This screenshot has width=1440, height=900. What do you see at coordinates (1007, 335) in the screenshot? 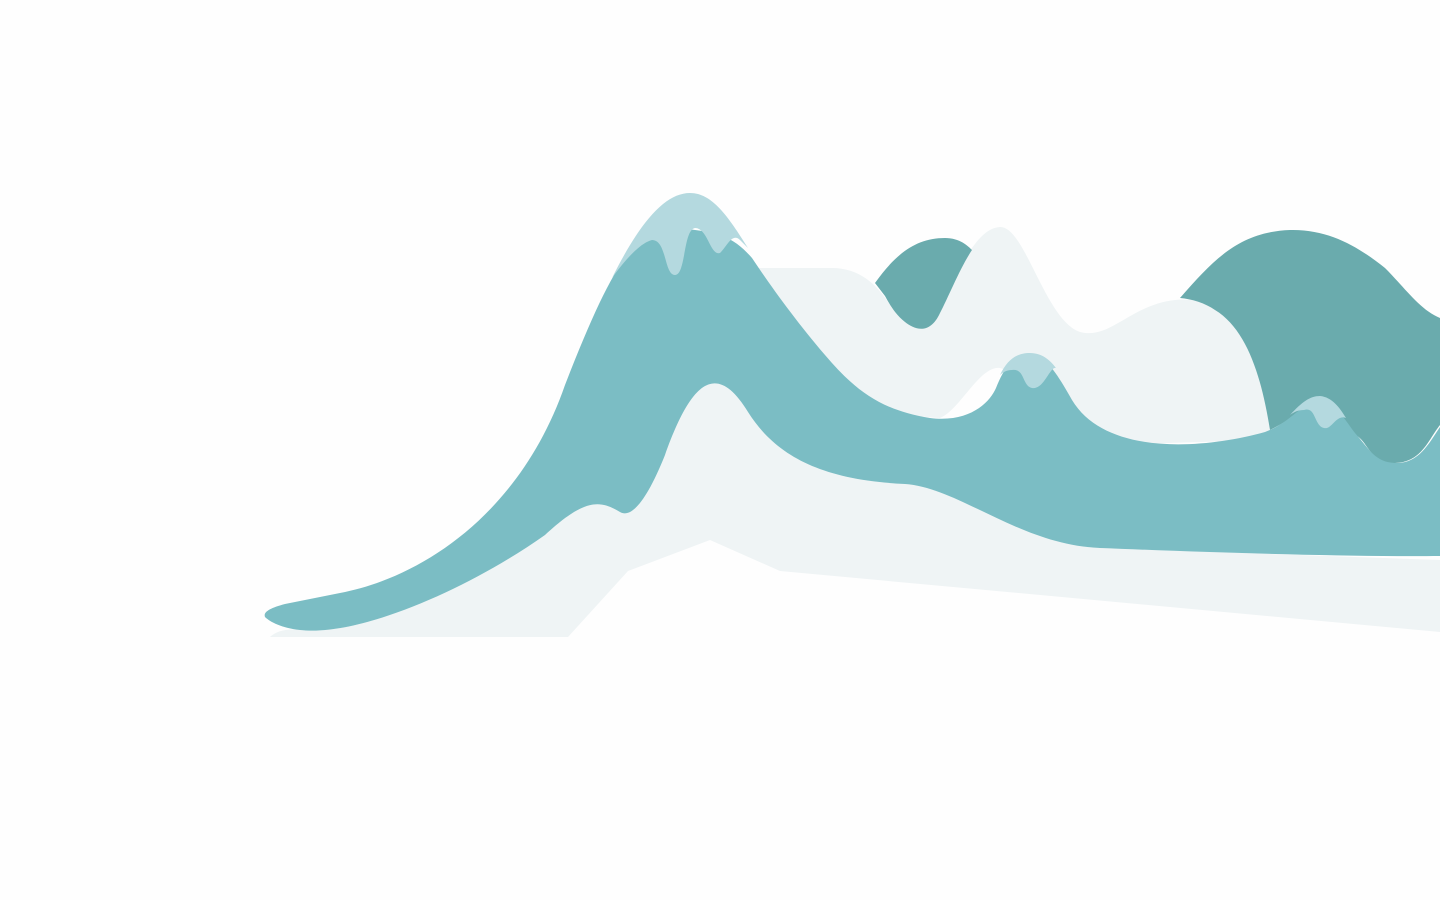
I see `mist-upper-layer` at bounding box center [1007, 335].